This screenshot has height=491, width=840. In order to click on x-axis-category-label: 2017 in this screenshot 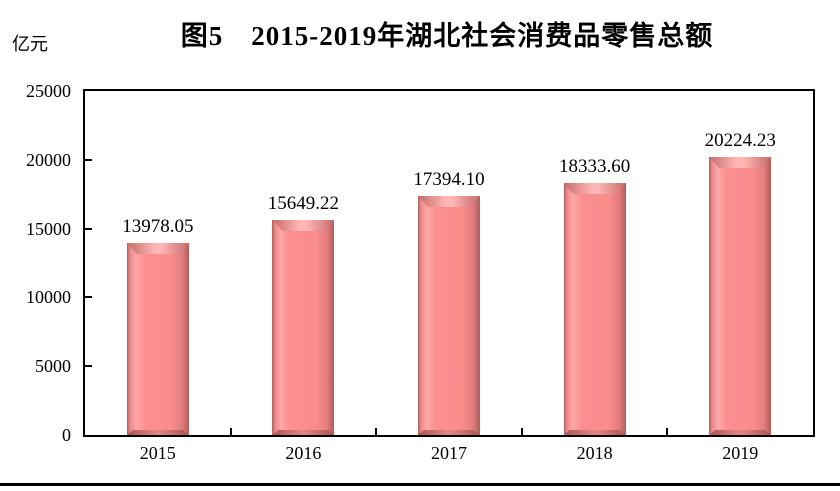, I will do `click(449, 453)`.